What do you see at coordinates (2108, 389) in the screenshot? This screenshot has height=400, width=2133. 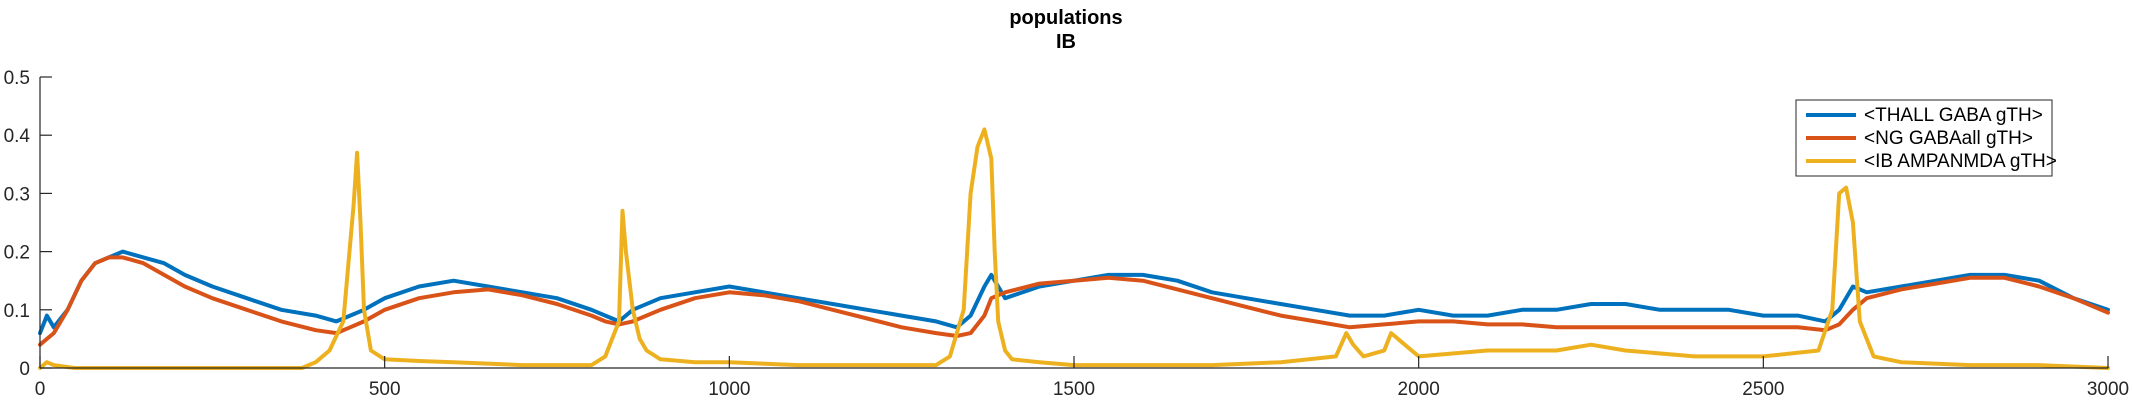 I see `x-tick-label: 3000` at bounding box center [2108, 389].